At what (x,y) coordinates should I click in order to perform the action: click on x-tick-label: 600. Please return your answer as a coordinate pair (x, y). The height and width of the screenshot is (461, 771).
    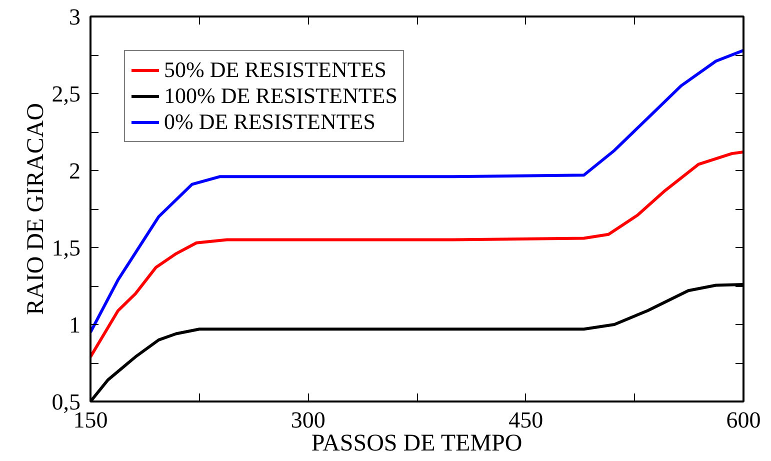
    Looking at the image, I should click on (743, 420).